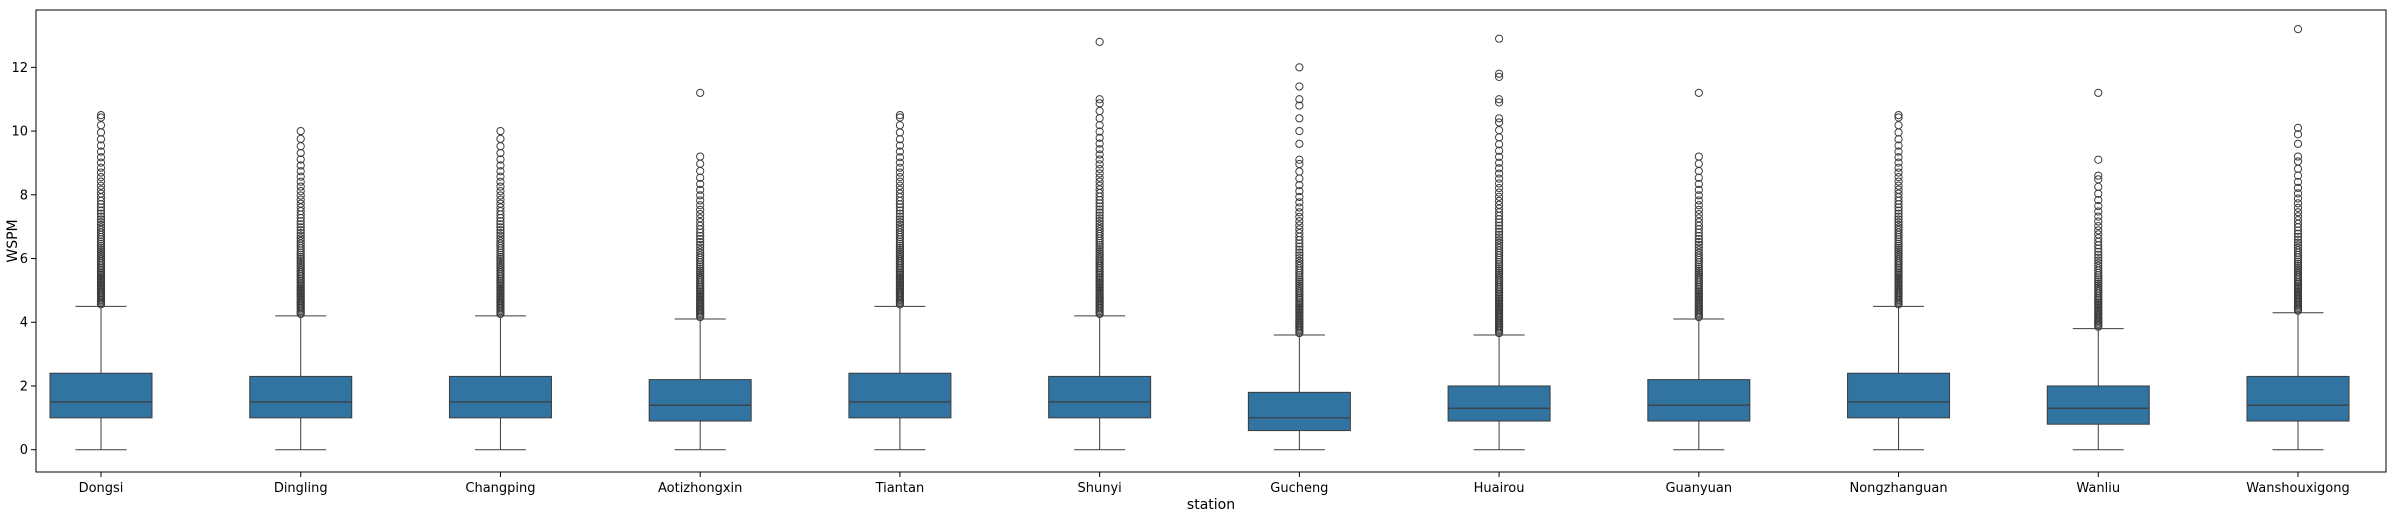  I want to click on x-tick-label-dongsi: Dongsi, so click(101, 488).